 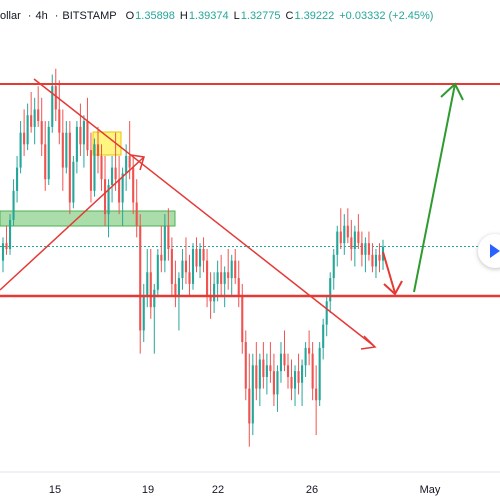 I want to click on symbol-name: ollar, so click(x=10, y=16).